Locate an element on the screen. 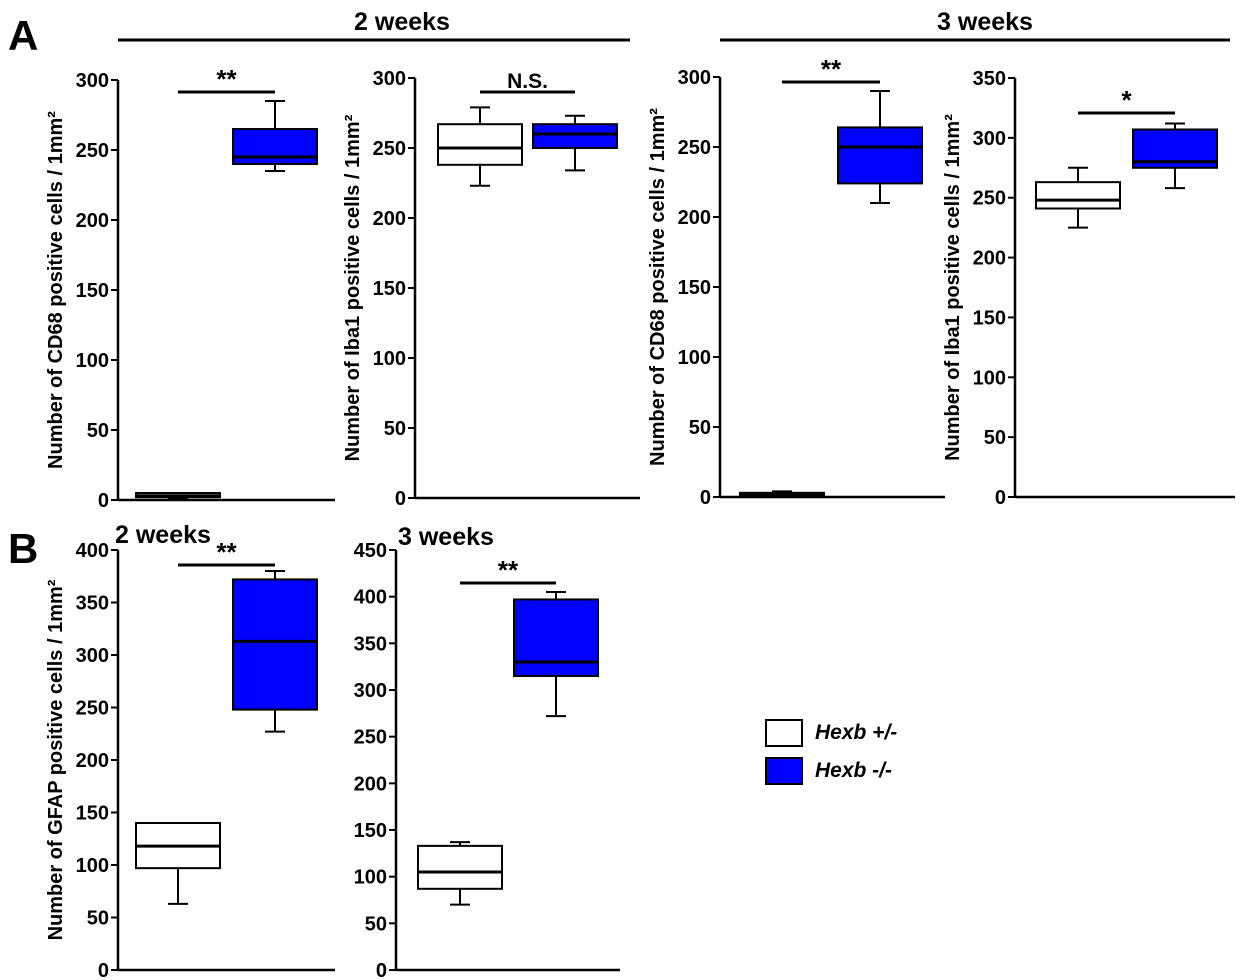 The width and height of the screenshot is (1245, 980). panel-b-label: B is located at coordinates (23, 548).